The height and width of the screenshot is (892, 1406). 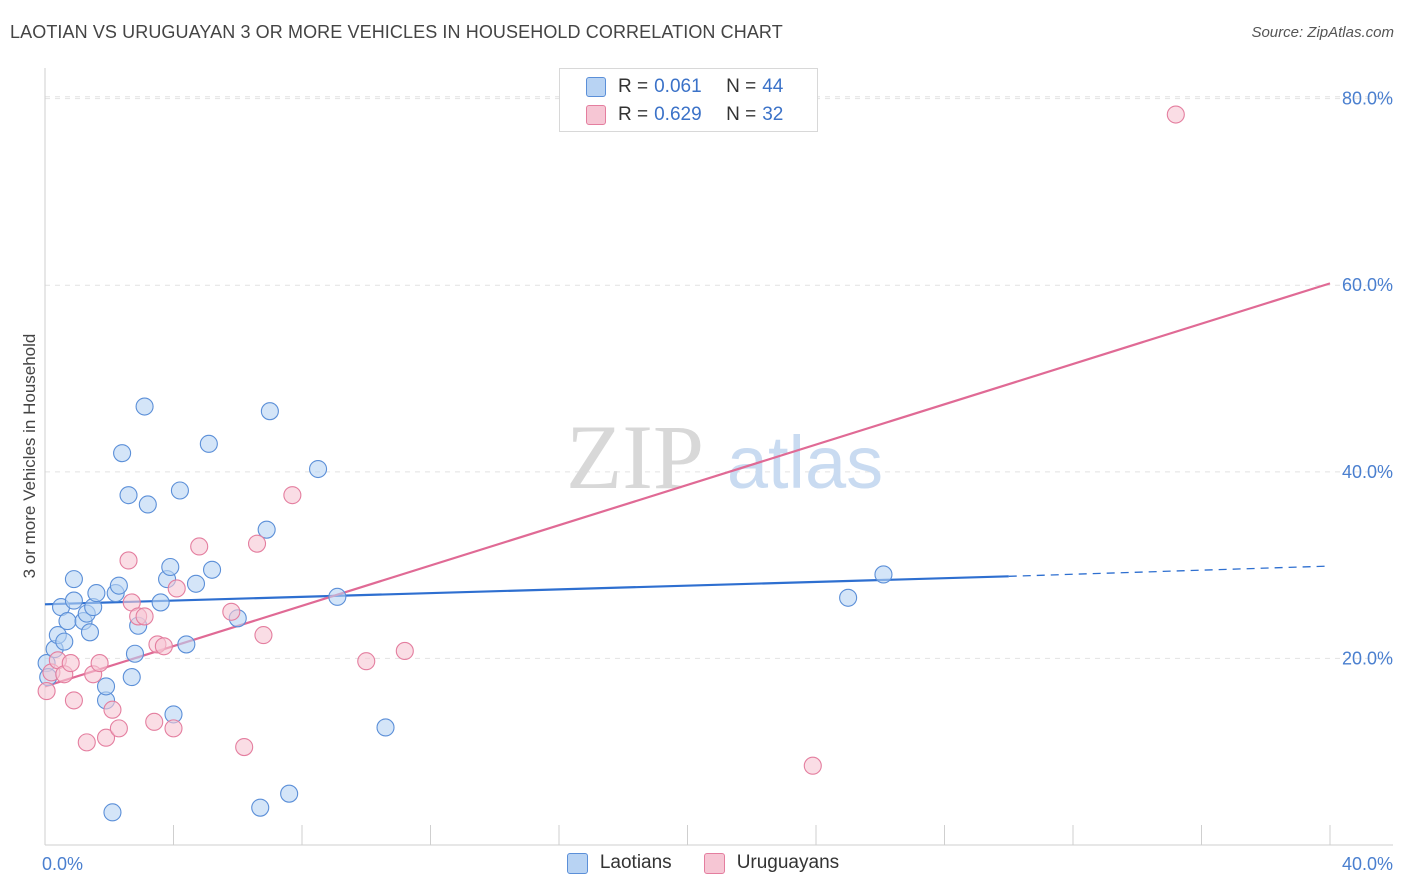 What do you see at coordinates (773, 114) in the screenshot?
I see `legend-n-value: 32` at bounding box center [773, 114].